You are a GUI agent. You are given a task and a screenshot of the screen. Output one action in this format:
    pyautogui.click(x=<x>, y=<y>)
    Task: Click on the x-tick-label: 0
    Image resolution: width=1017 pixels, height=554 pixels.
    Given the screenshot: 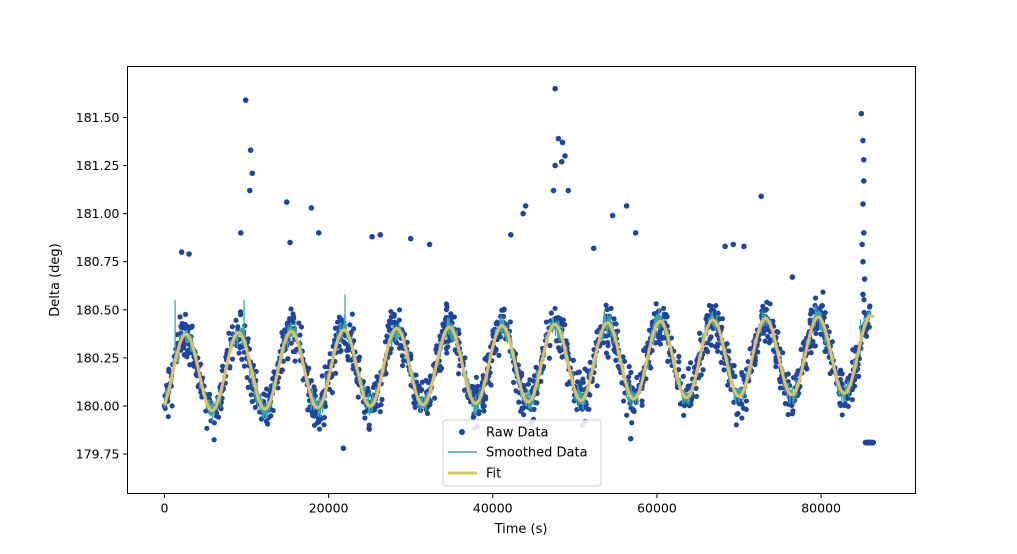 What is the action you would take?
    pyautogui.click(x=164, y=508)
    